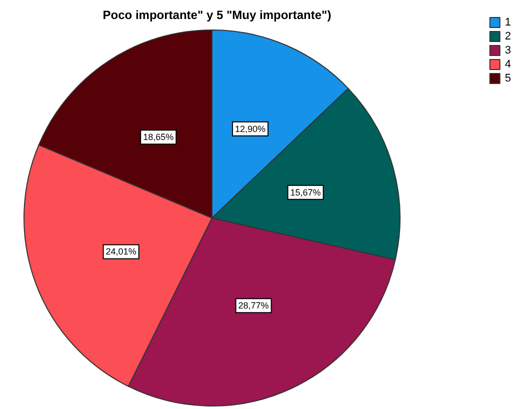 This screenshot has width=522, height=409. I want to click on data-label: 28,77%, so click(253, 305).